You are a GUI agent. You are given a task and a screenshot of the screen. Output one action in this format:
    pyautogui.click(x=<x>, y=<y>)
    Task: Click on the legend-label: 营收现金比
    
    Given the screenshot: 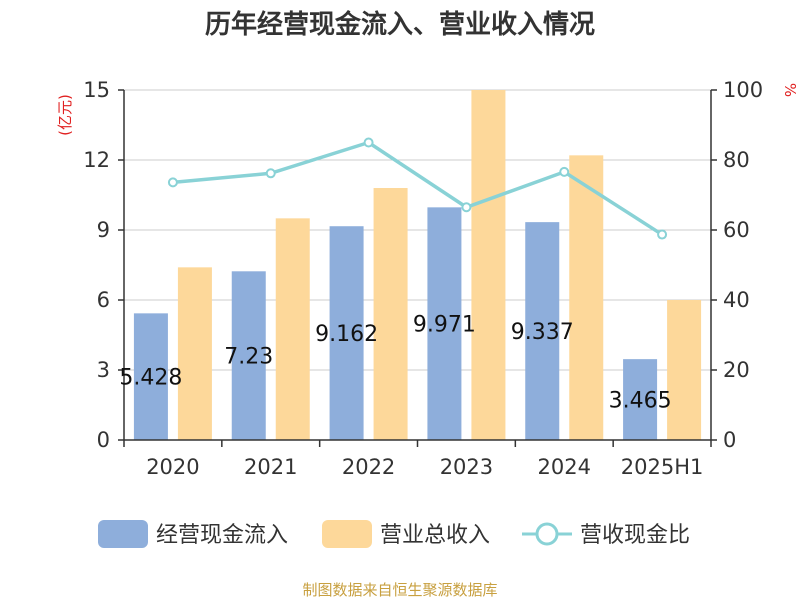 What is the action you would take?
    pyautogui.click(x=635, y=535)
    